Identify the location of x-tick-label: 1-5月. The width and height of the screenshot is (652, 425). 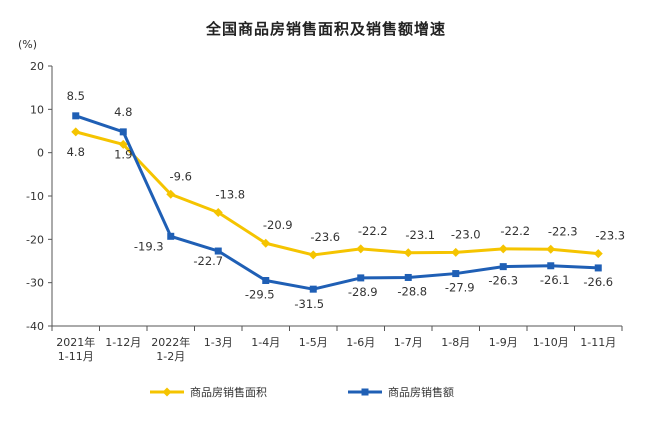
(313, 342).